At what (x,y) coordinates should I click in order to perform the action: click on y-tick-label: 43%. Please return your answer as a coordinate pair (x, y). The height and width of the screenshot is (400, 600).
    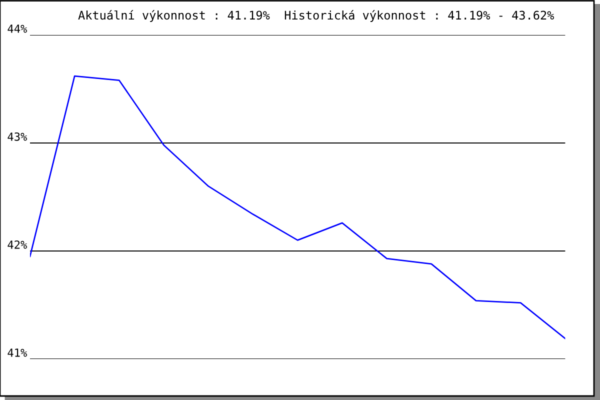
    Looking at the image, I should click on (18, 136).